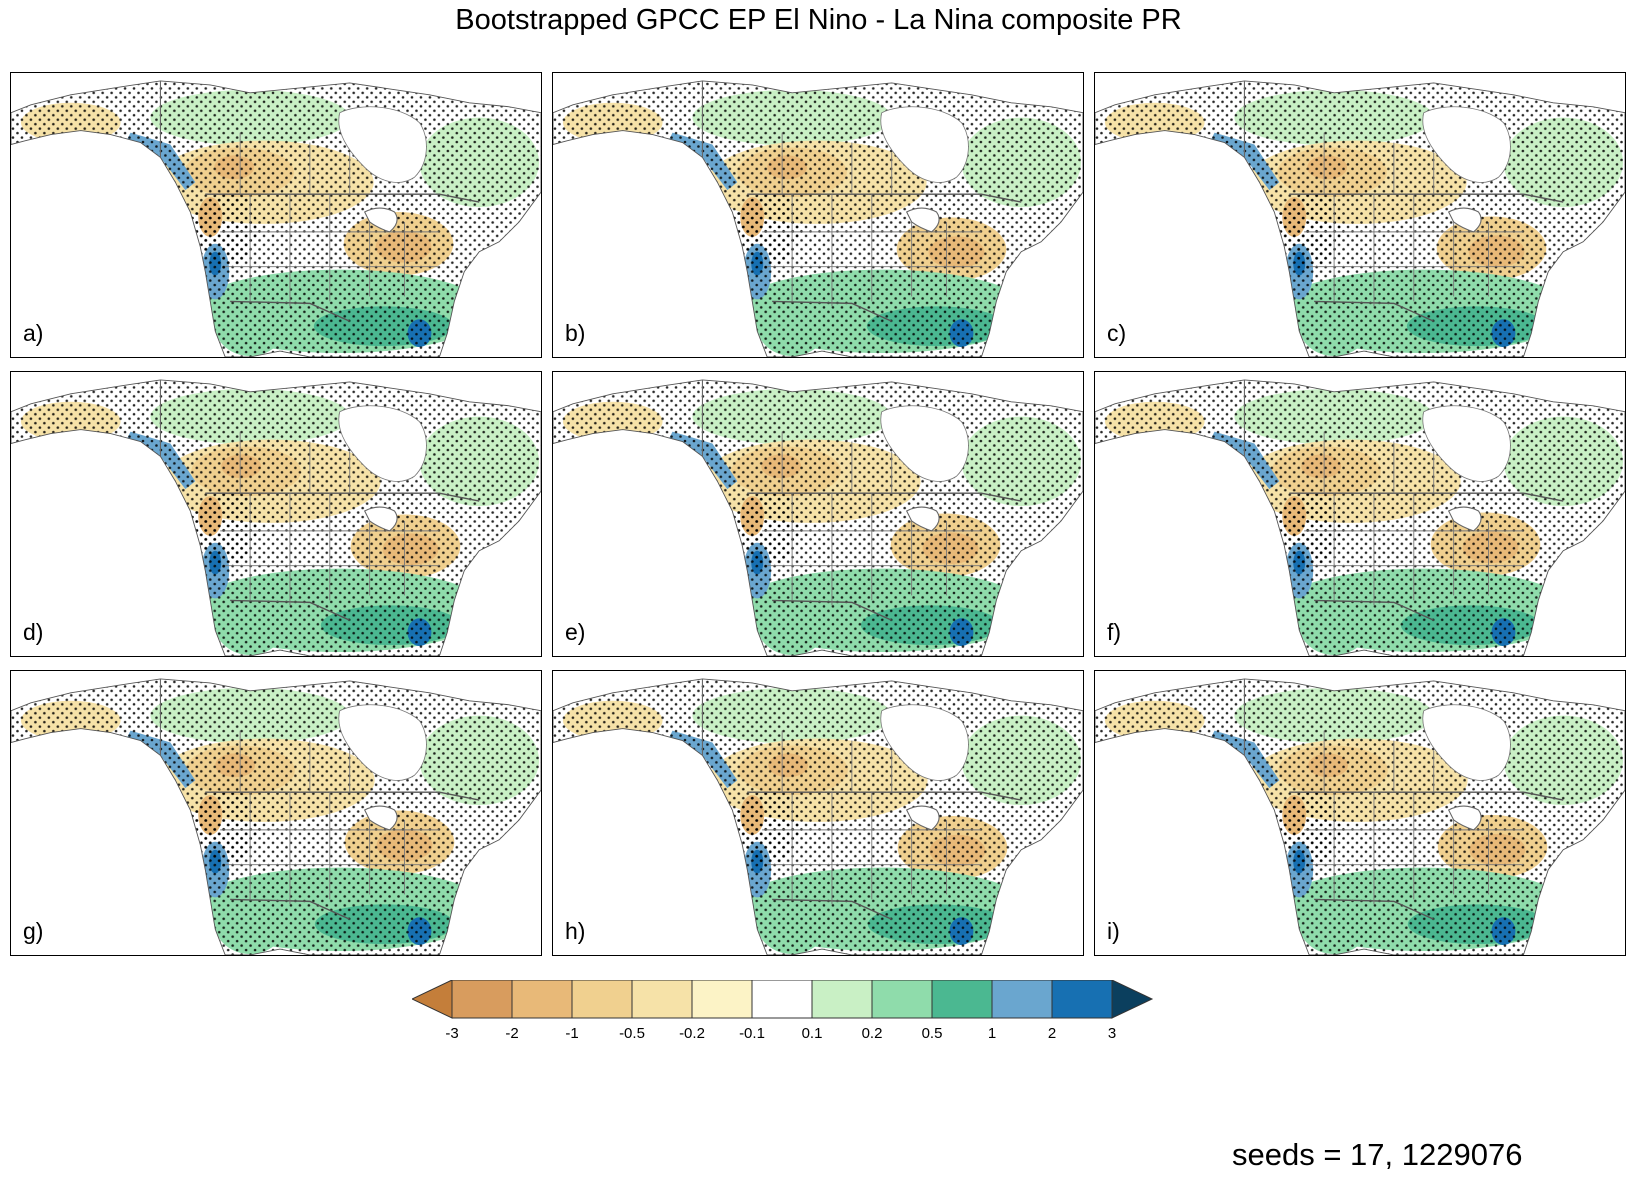 The width and height of the screenshot is (1637, 1181). What do you see at coordinates (33, 333) in the screenshot?
I see `panel-label: a)` at bounding box center [33, 333].